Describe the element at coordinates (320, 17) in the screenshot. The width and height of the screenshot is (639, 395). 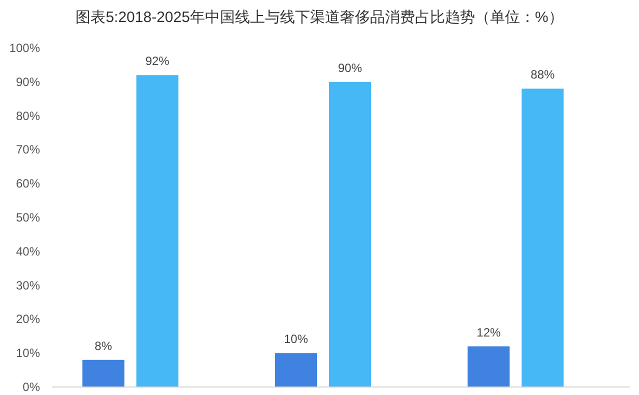
I see `chart-title: 图表5:2018-2025年中国线上与线下渠道奢侈品消费占比趋势（单位：%）` at that location.